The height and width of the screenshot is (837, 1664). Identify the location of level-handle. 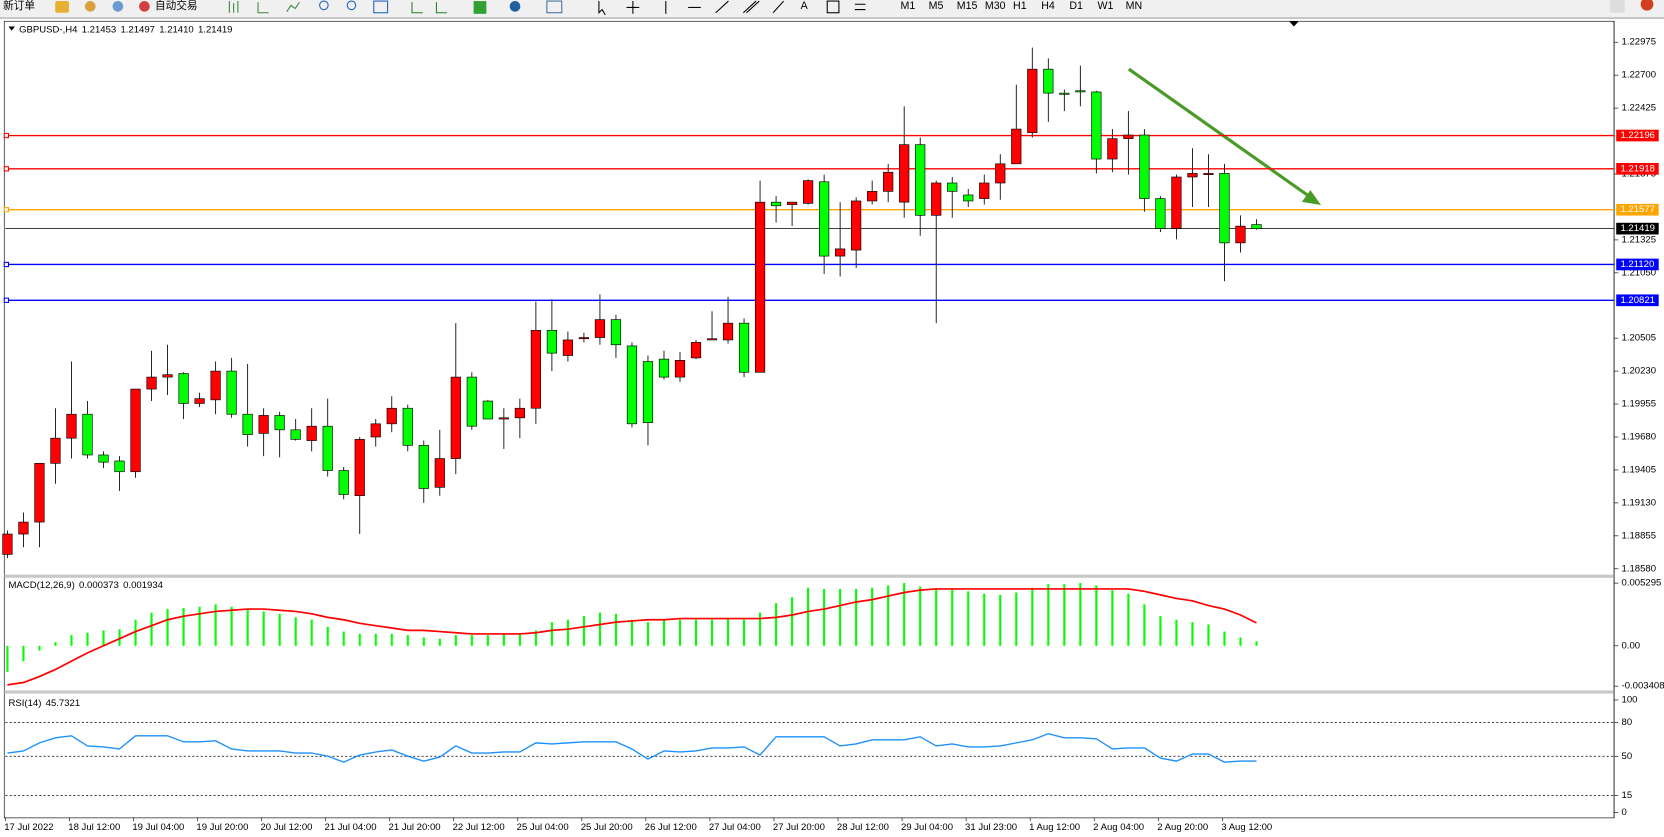
(6, 169).